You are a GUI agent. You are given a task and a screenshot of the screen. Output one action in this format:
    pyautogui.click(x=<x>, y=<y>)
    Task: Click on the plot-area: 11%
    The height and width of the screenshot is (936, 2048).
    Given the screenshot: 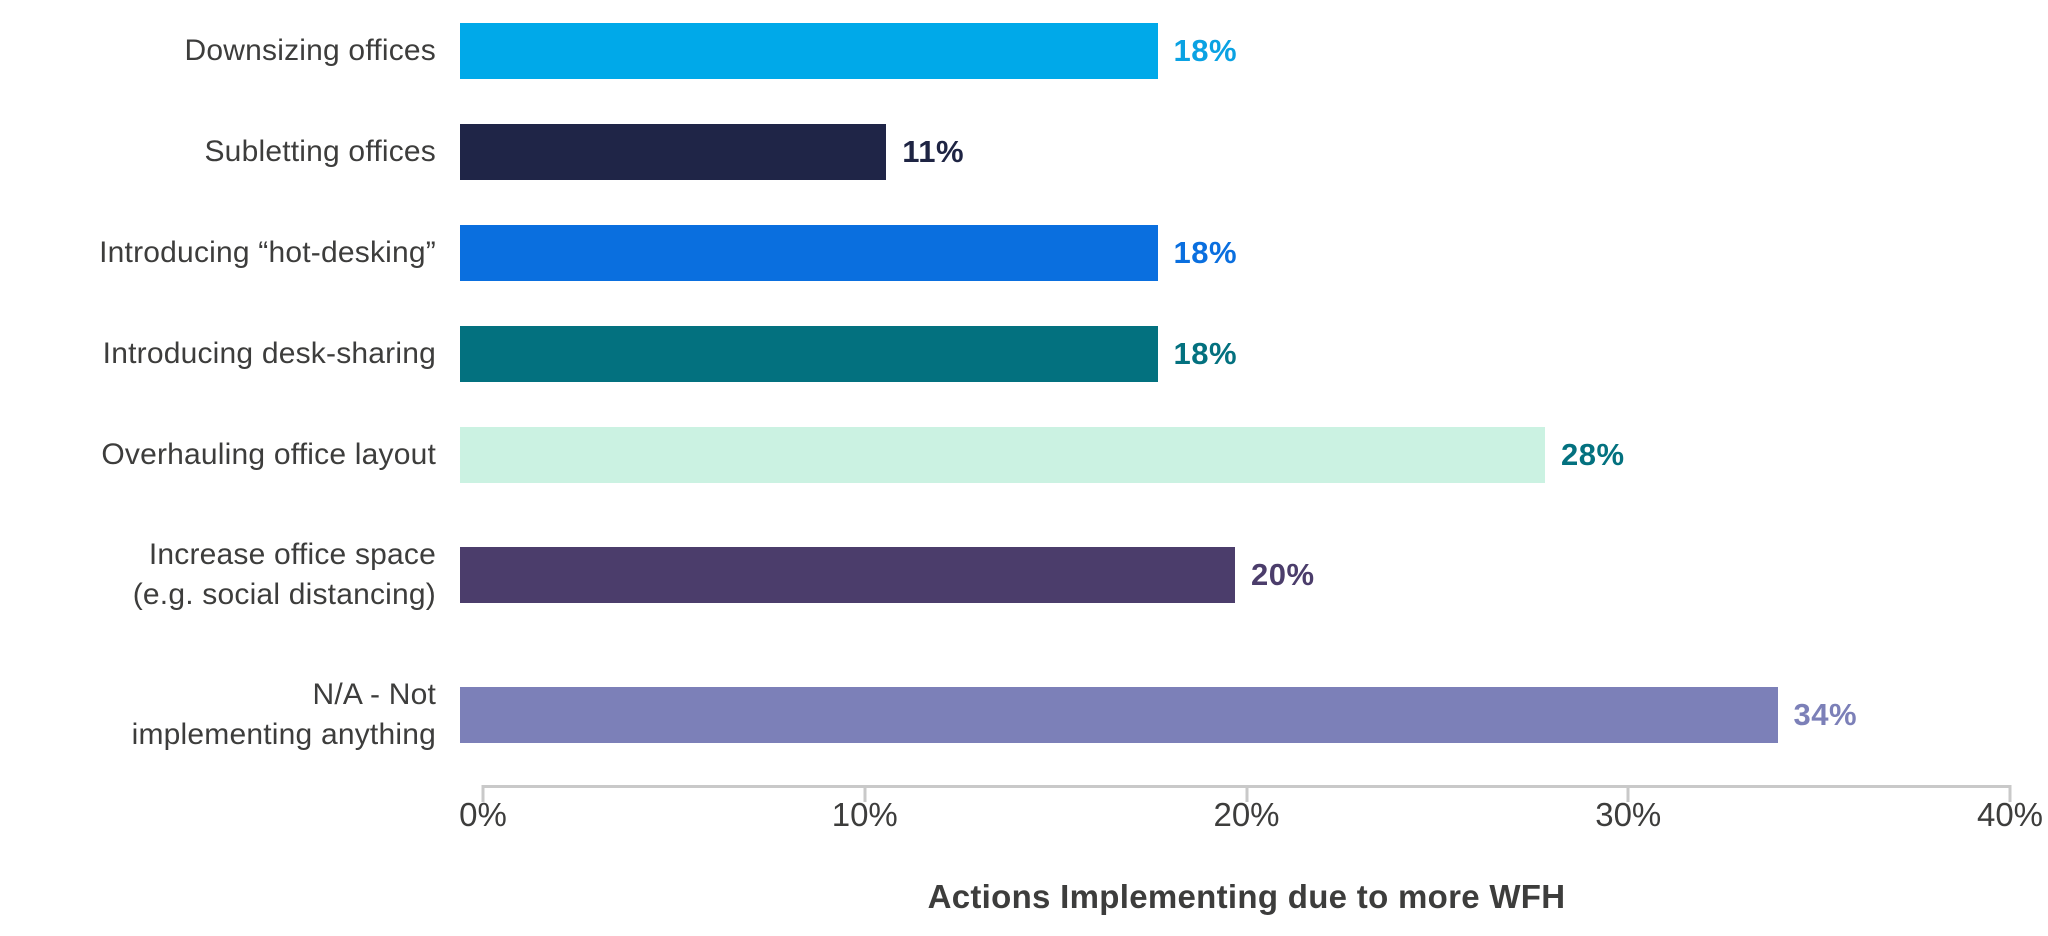 What is the action you would take?
    pyautogui.click(x=1235, y=151)
    